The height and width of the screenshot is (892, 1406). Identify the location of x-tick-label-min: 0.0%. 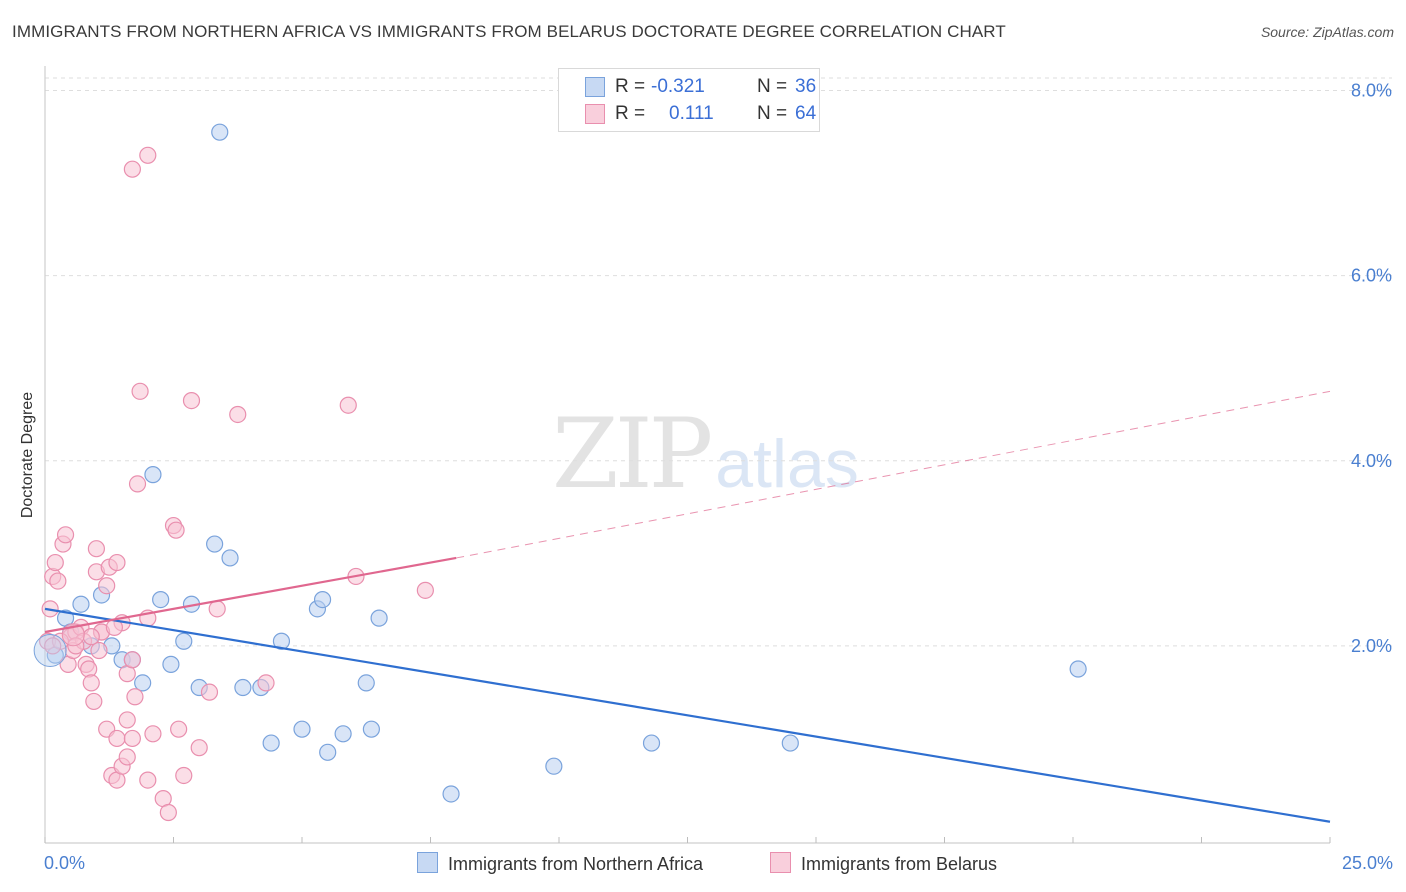
(64, 863).